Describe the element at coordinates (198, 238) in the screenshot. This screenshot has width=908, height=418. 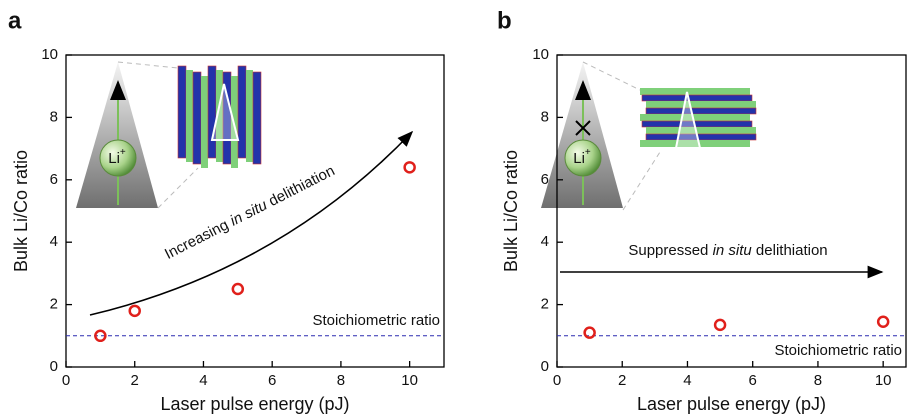
I see `annotation-part: Increasing` at that location.